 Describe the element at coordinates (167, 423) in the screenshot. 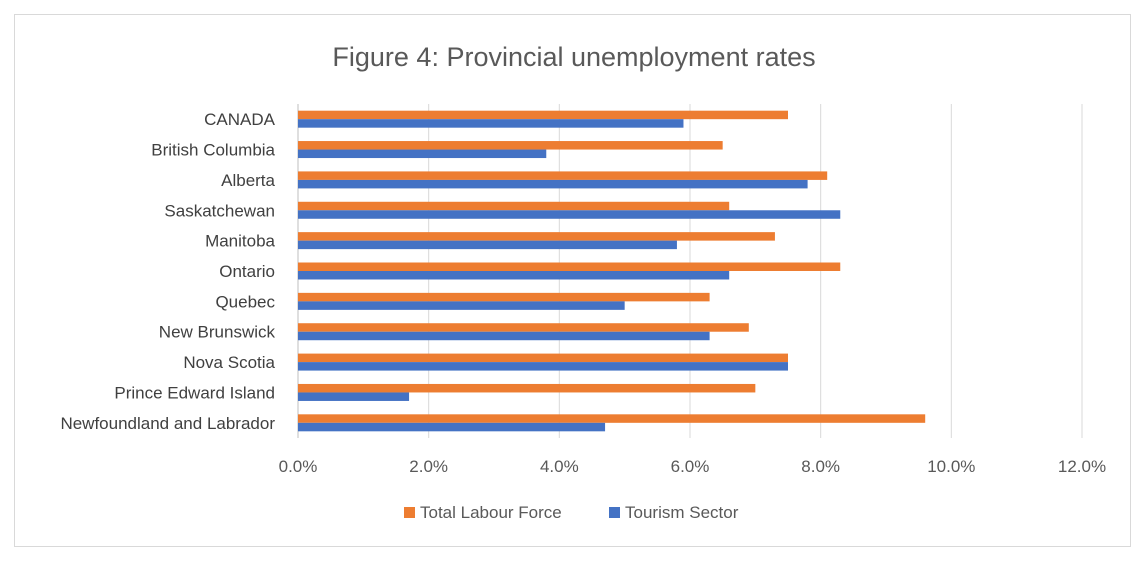

I see `category-label: Newfoundland and Labrador` at that location.